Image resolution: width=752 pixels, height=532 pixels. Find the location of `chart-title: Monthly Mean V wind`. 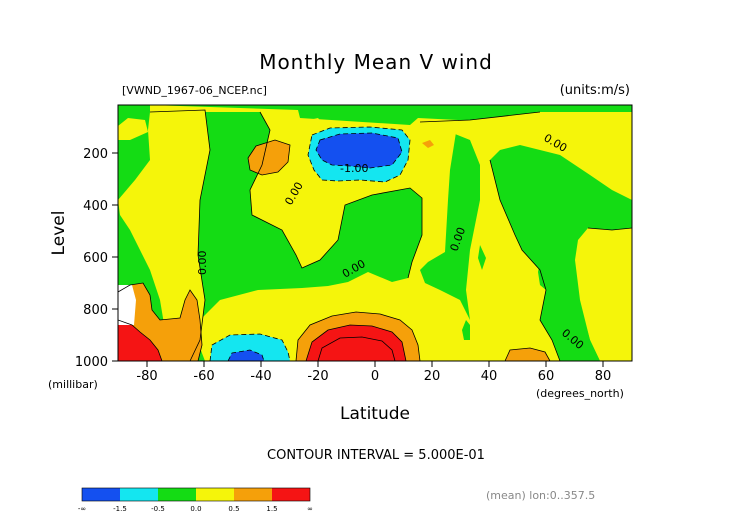

chart-title: Monthly Mean V wind is located at coordinates (376, 62).